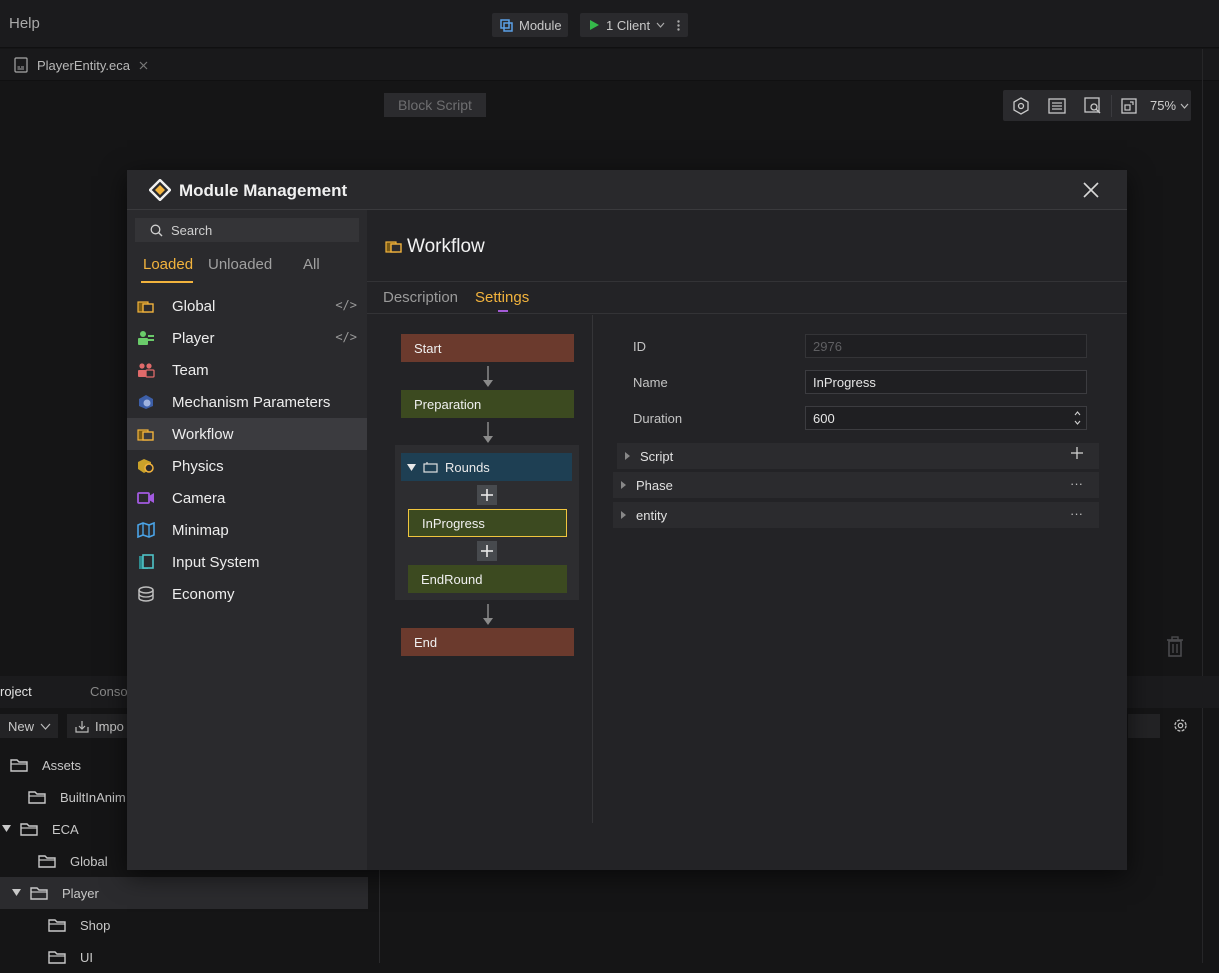 Image resolution: width=1219 pixels, height=973 pixels. I want to click on rounds-header: Rounds, so click(486, 467).